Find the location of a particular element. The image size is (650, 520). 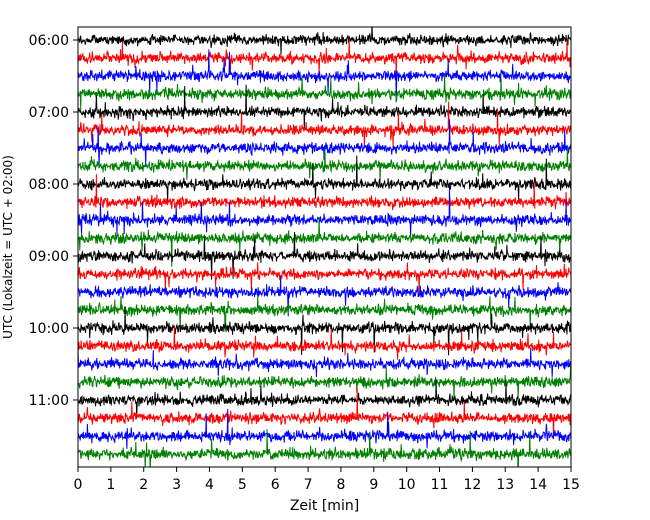

x-tick-label-12: 12 is located at coordinates (472, 485).